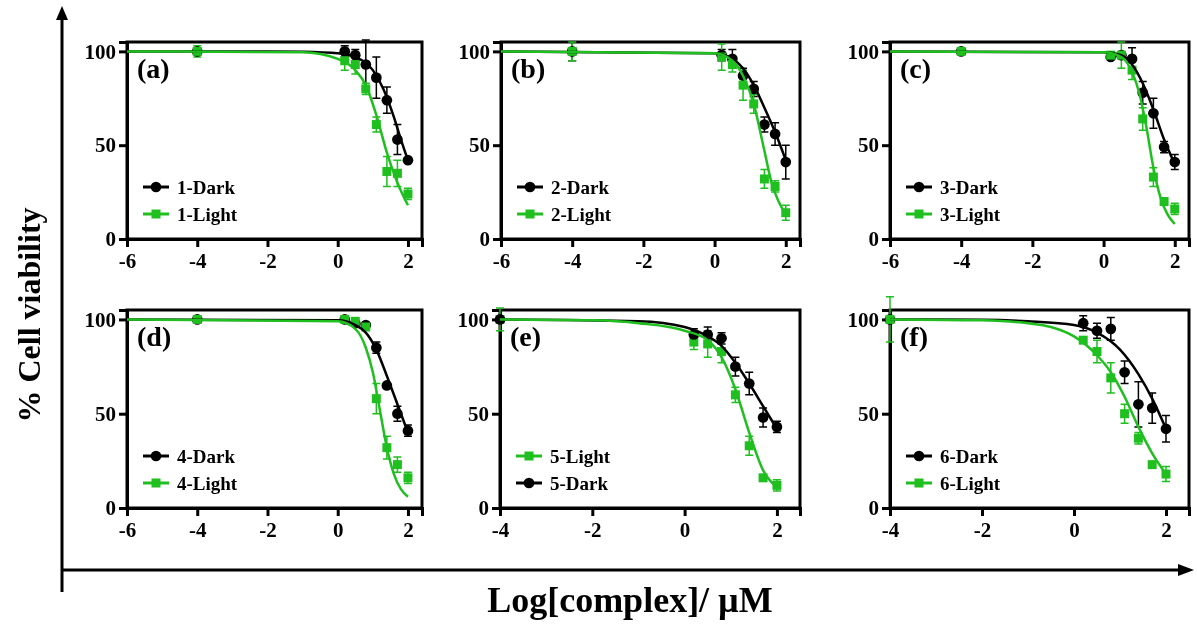  Describe the element at coordinates (630, 600) in the screenshot. I see `x-axis-title: Log[complex]/ µM` at that location.